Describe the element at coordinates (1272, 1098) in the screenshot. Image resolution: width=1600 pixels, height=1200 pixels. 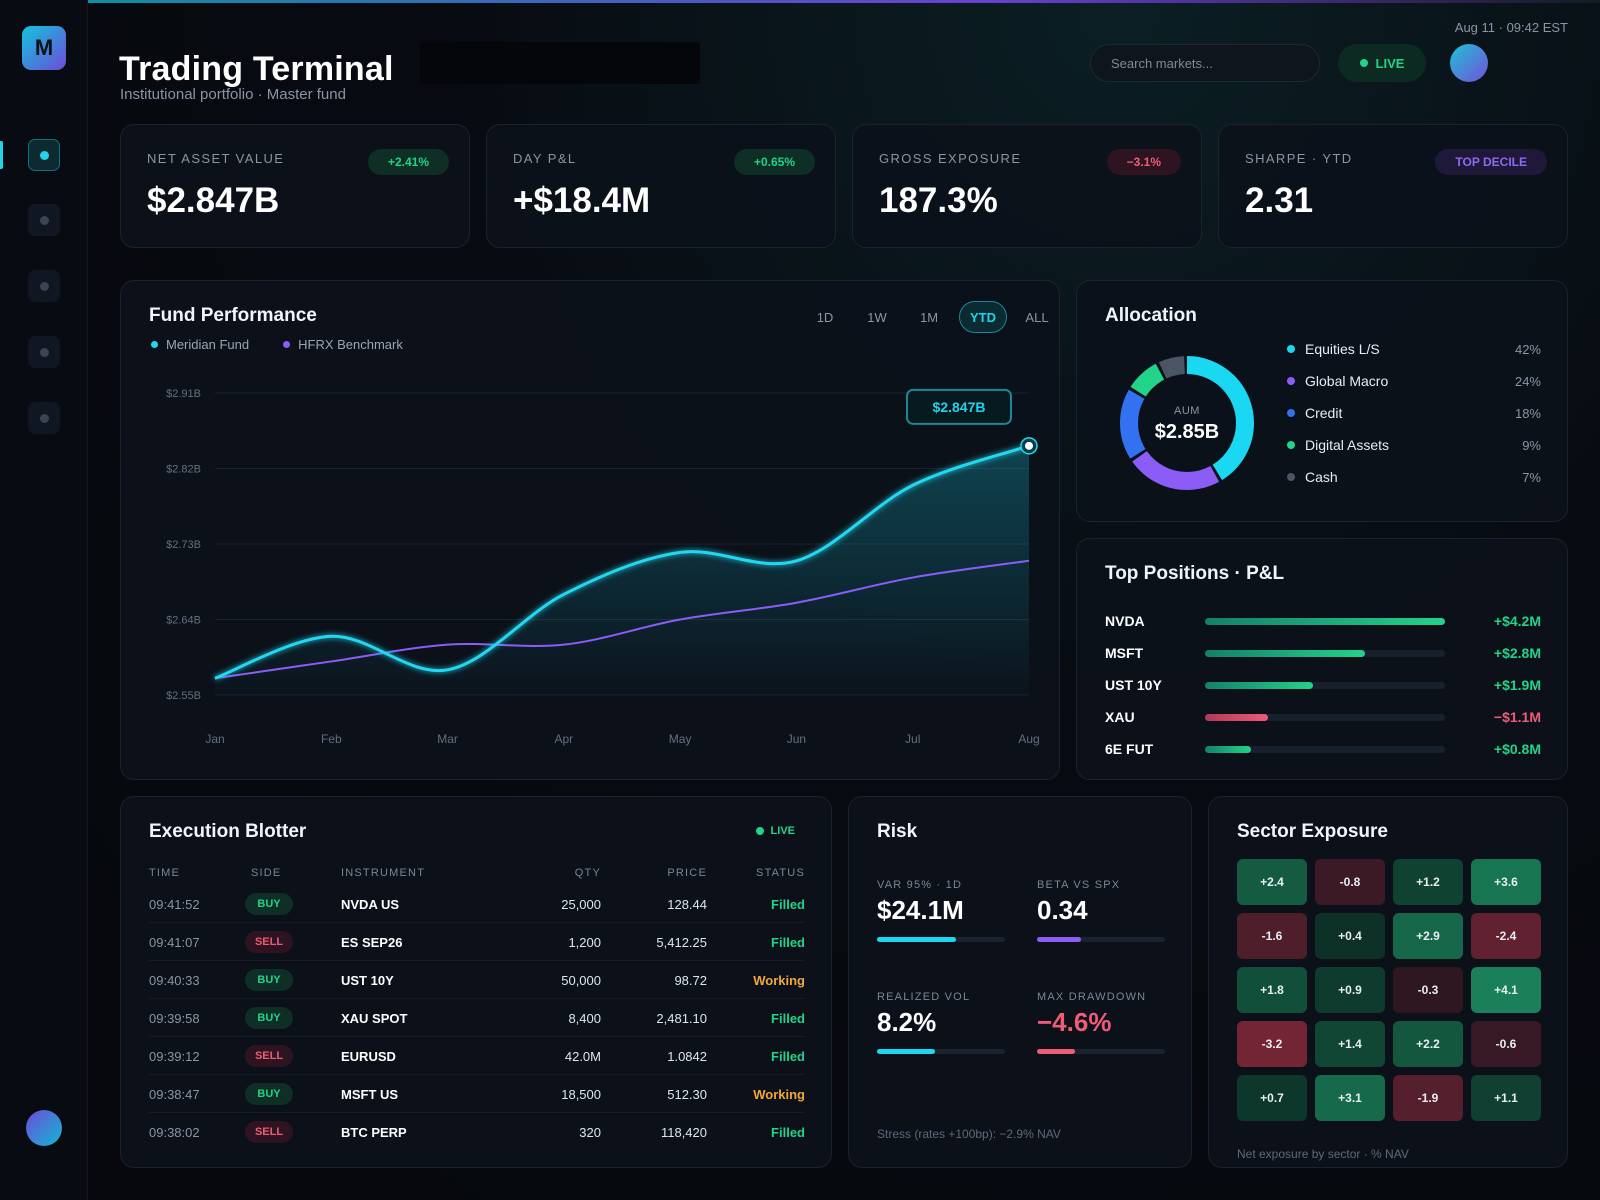
I see `sector-cell: +0.7` at that location.